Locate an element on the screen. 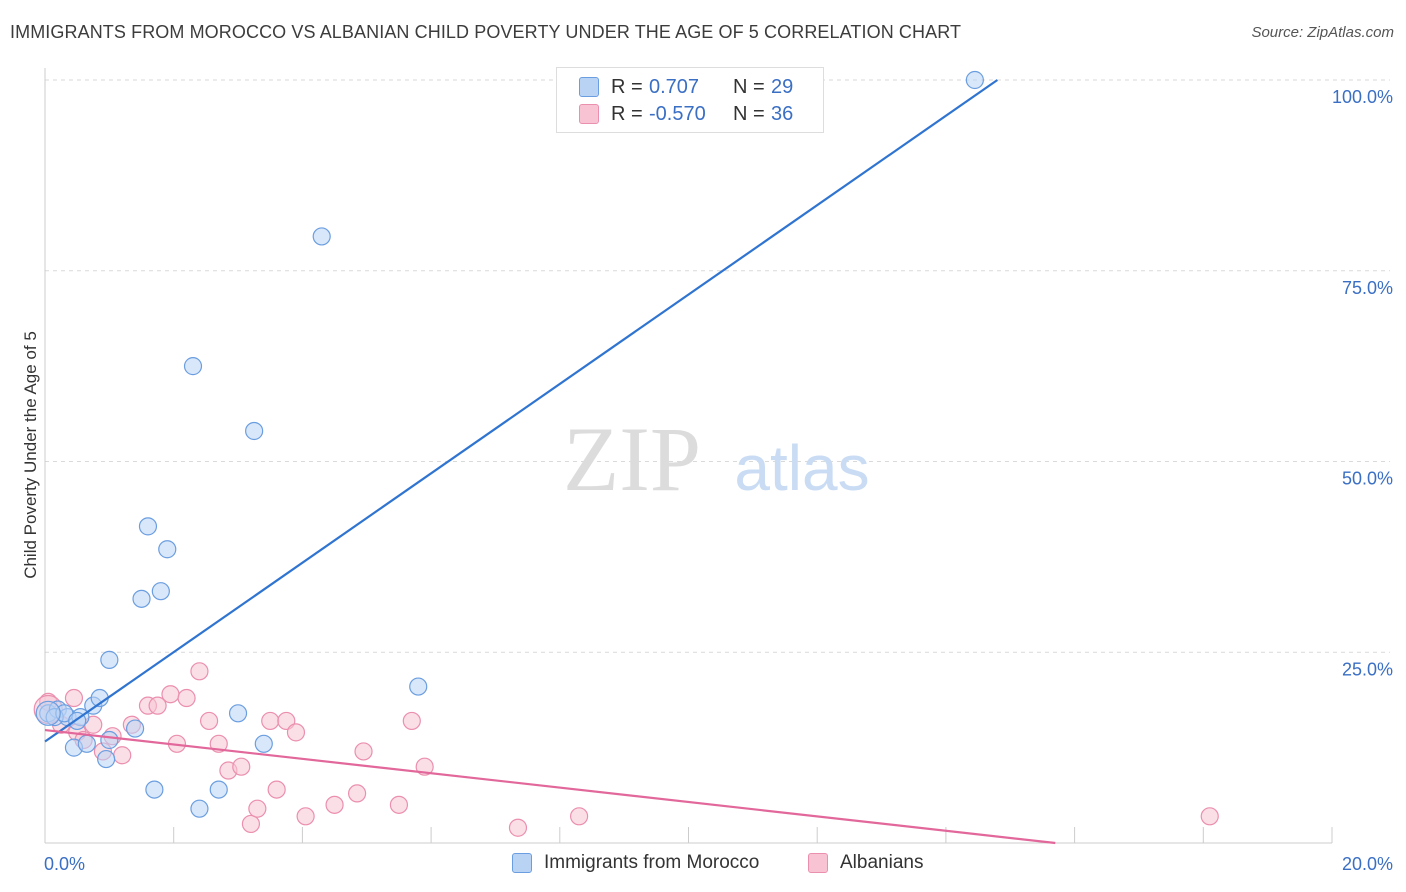  series-legend: Immigrants from Morocco Albanians is located at coordinates (703, 865).